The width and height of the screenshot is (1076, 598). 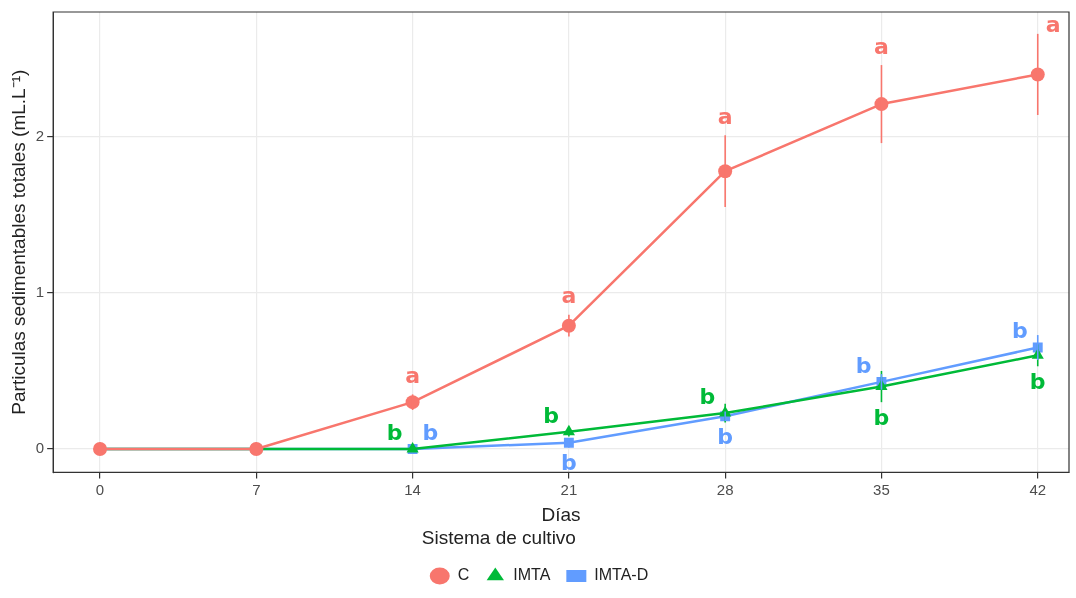 I want to click on x-tick-label: 0, so click(x=100, y=489).